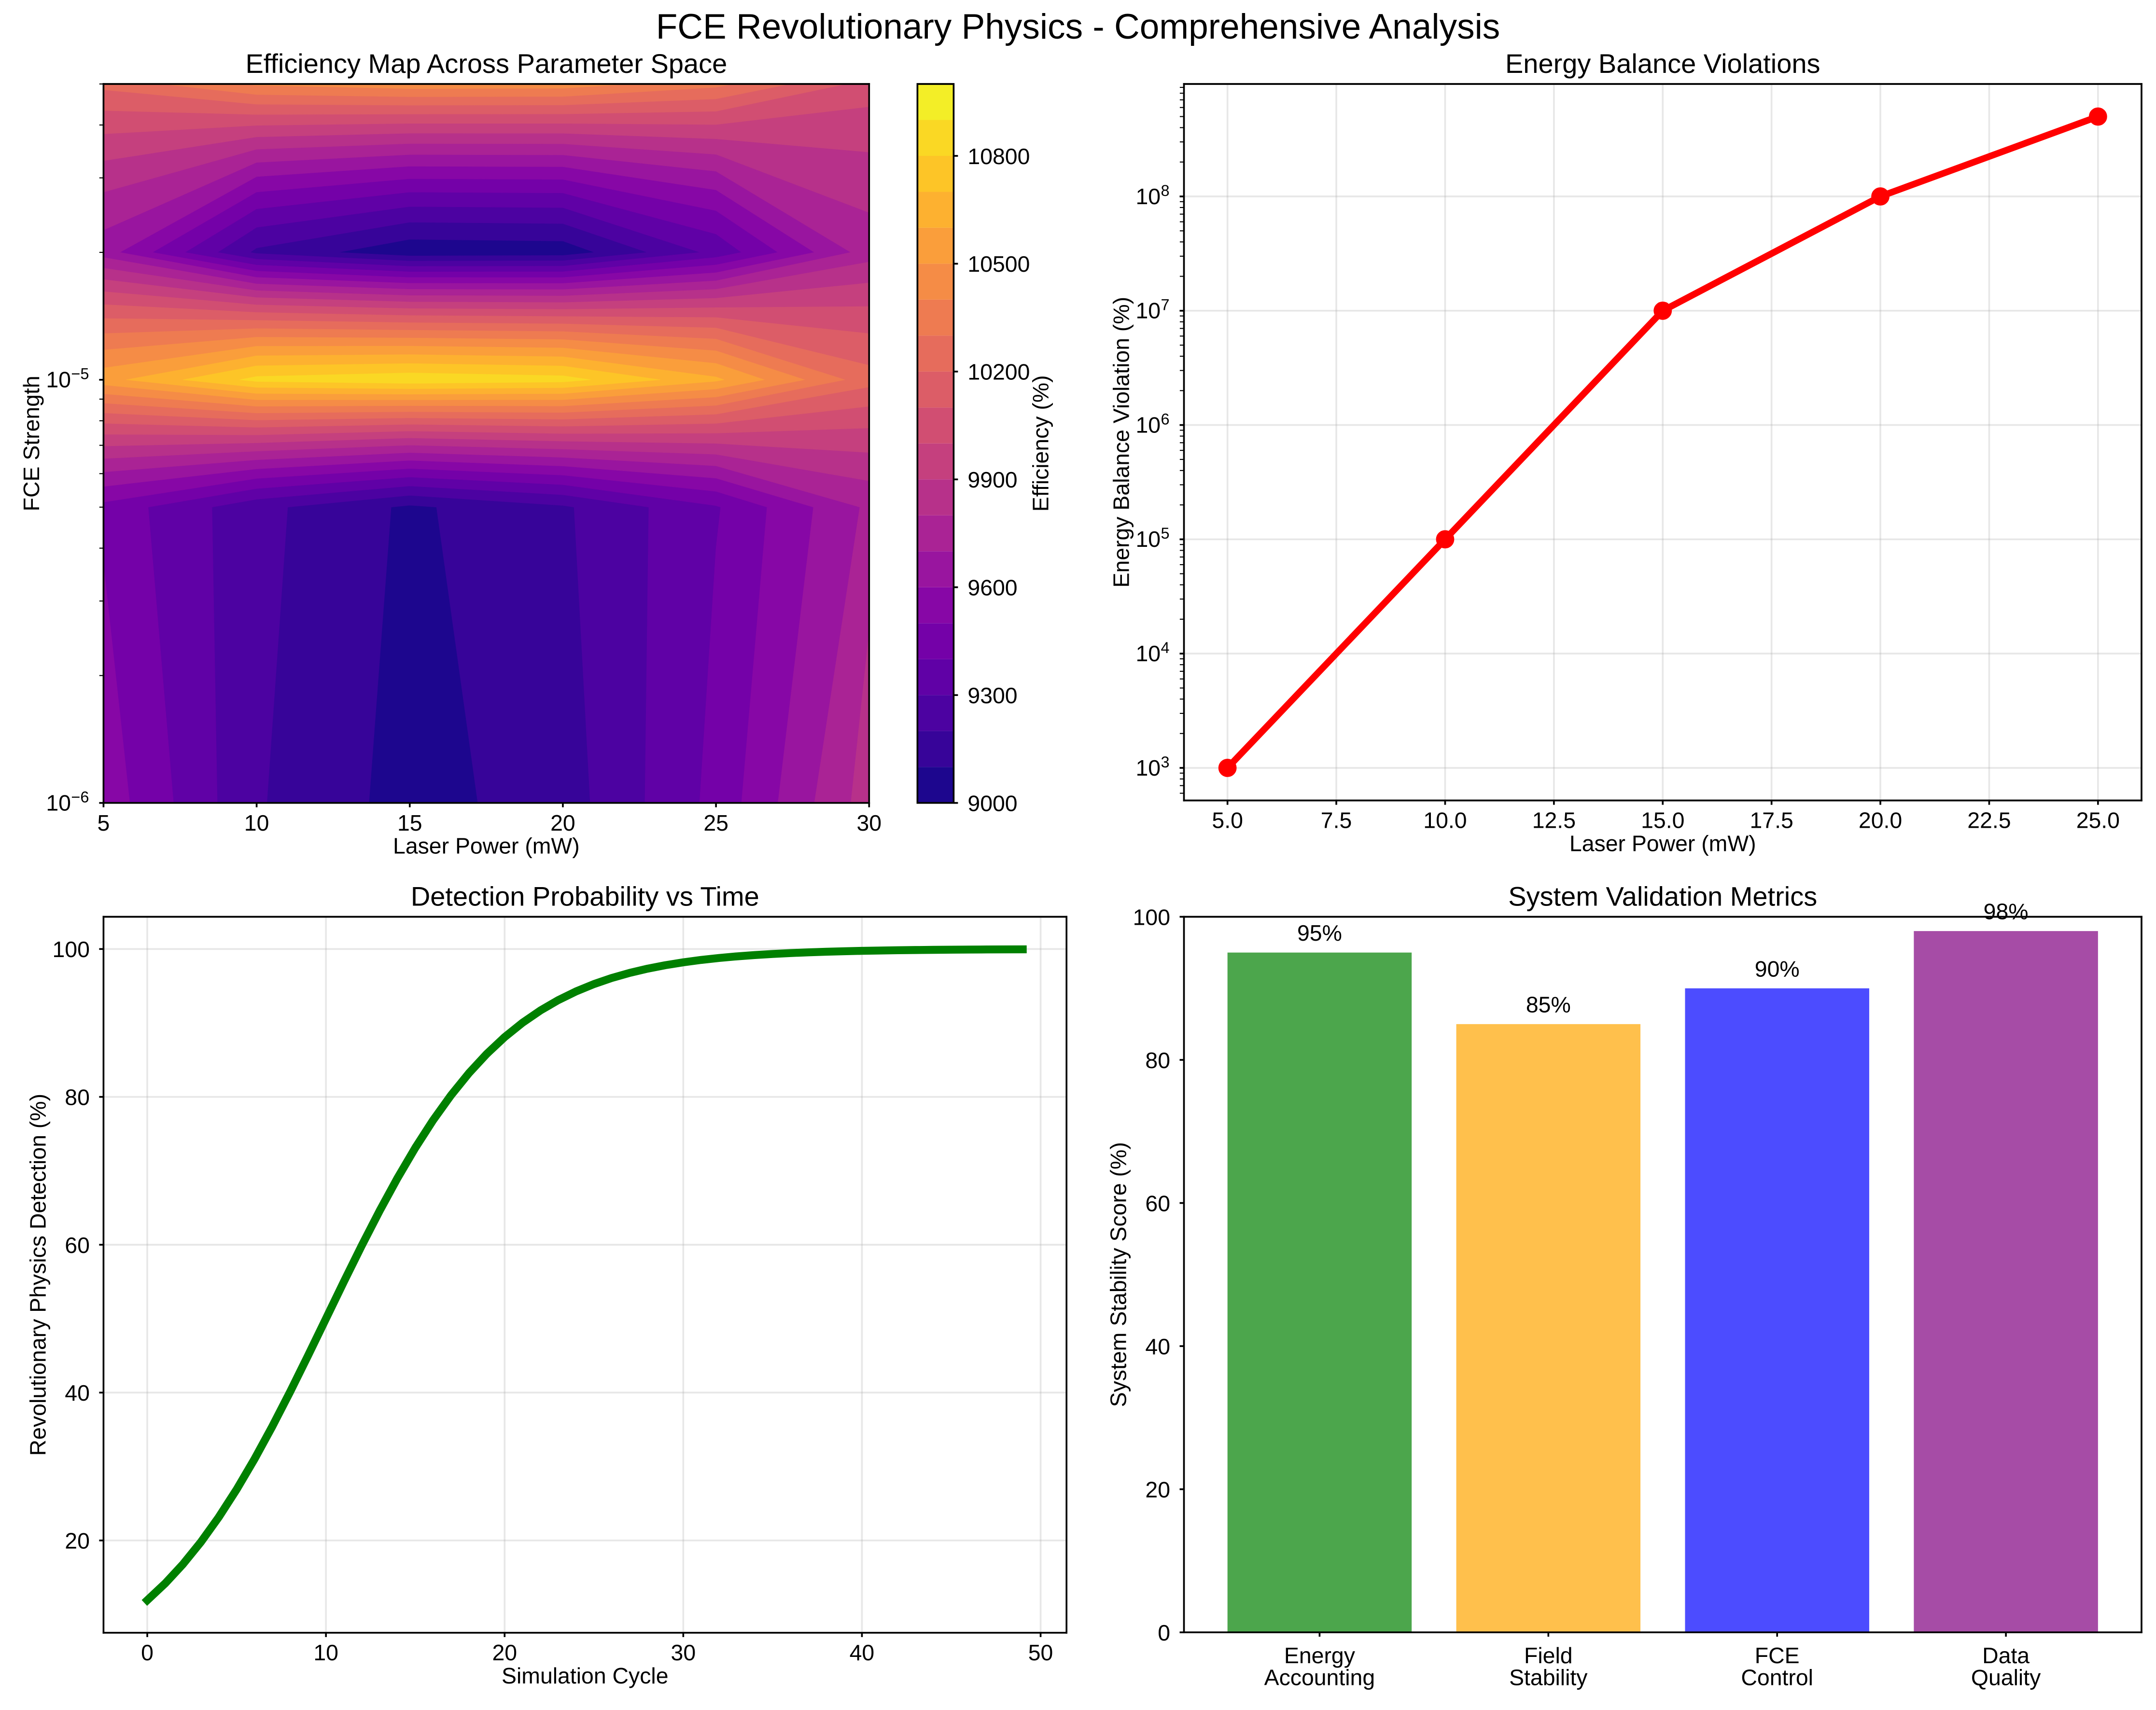 The width and height of the screenshot is (2156, 1710). I want to click on svg-text: 95%, so click(1320, 932).